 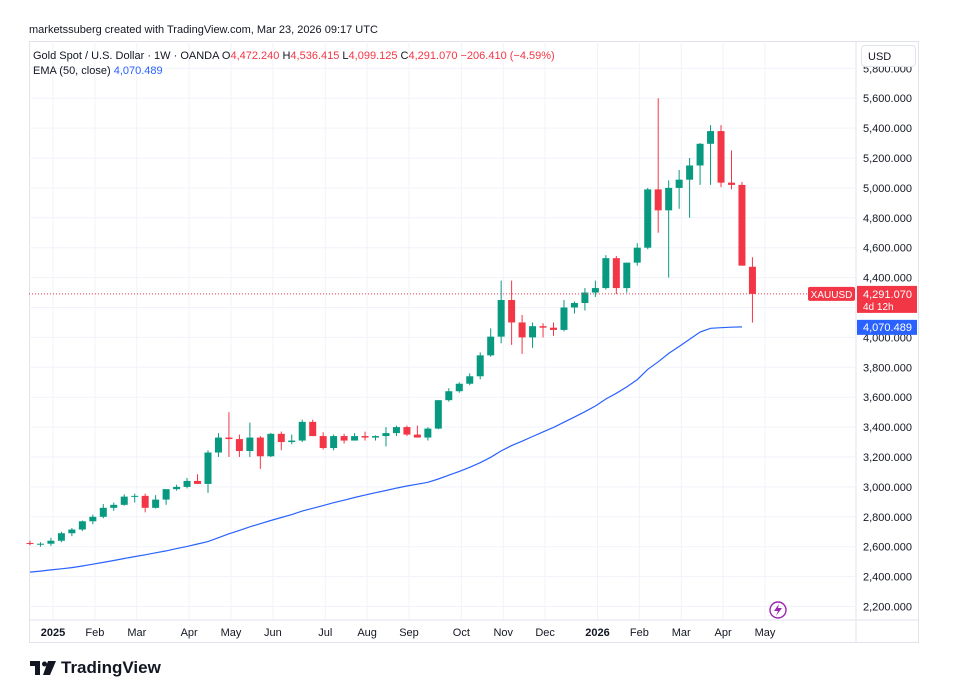 I want to click on x-tick-label: Oct, so click(x=461, y=633).